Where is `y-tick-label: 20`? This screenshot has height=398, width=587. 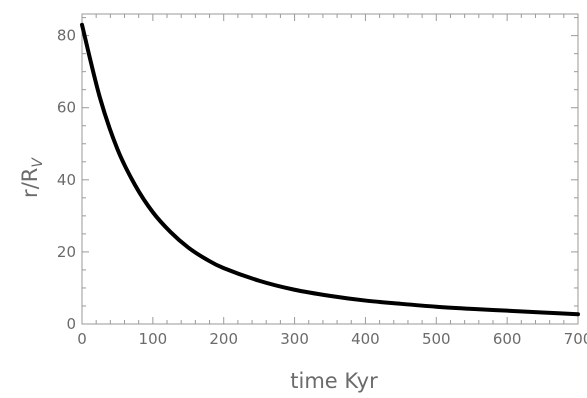
y-tick-label: 20 is located at coordinates (66, 252).